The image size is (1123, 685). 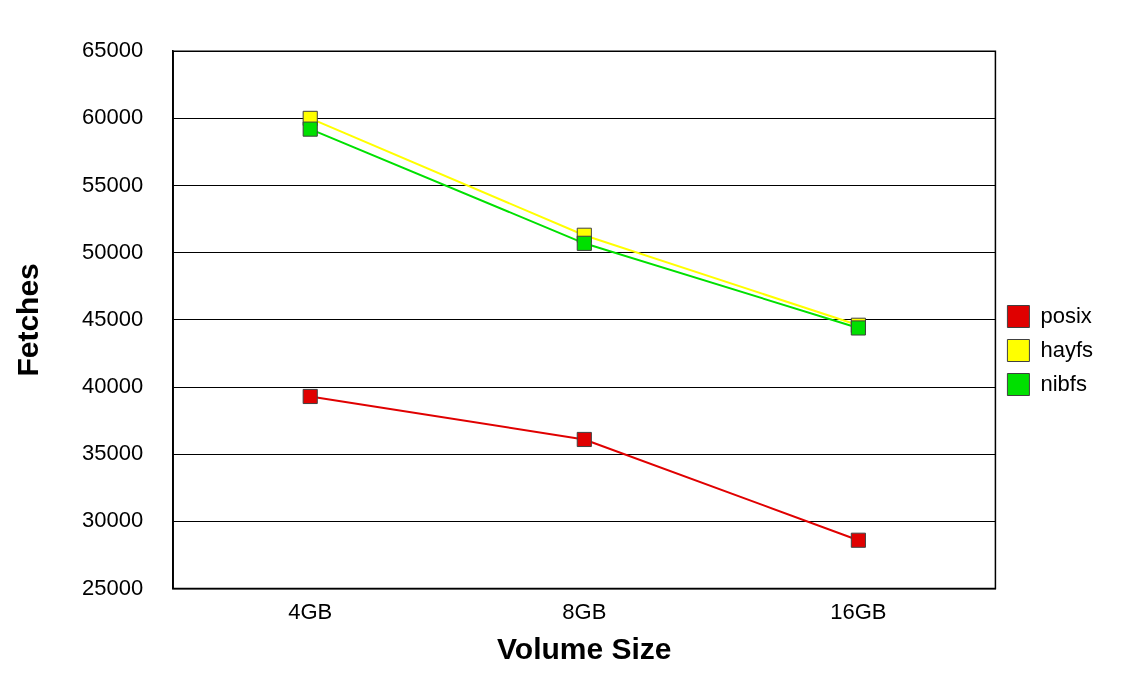 What do you see at coordinates (28, 320) in the screenshot?
I see `y-axis-title: Fetches` at bounding box center [28, 320].